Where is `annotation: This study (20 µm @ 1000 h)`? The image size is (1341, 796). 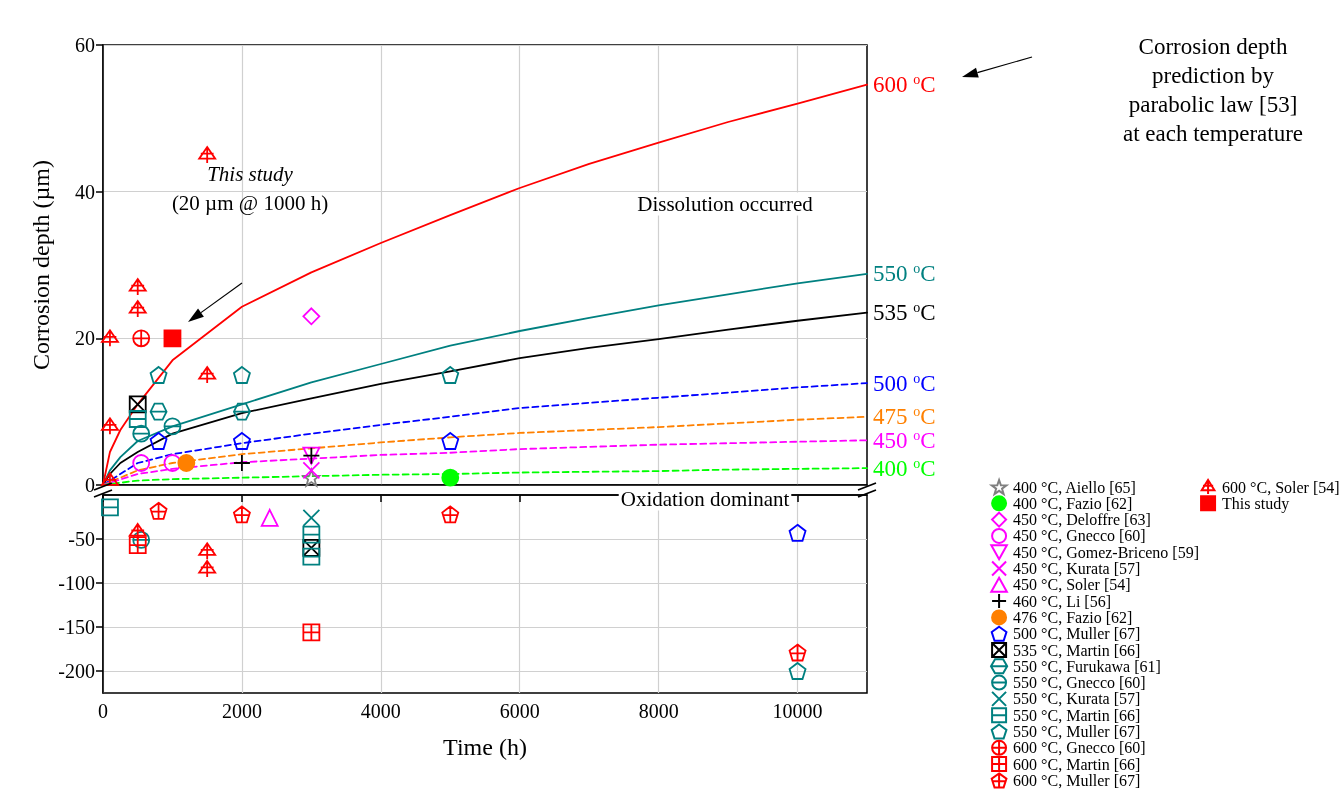 annotation: This study (20 µm @ 1000 h) is located at coordinates (250, 188).